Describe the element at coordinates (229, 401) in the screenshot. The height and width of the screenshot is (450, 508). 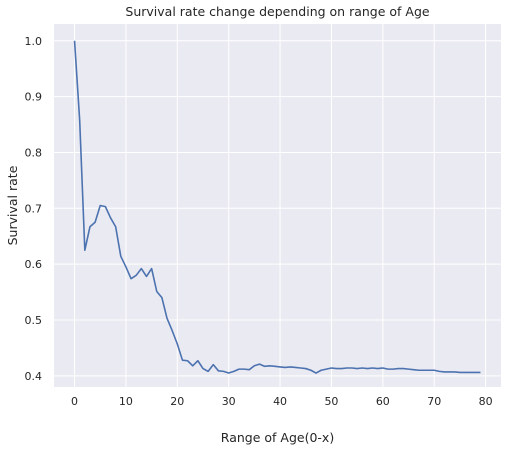
I see `x-tick-label: 30` at that location.